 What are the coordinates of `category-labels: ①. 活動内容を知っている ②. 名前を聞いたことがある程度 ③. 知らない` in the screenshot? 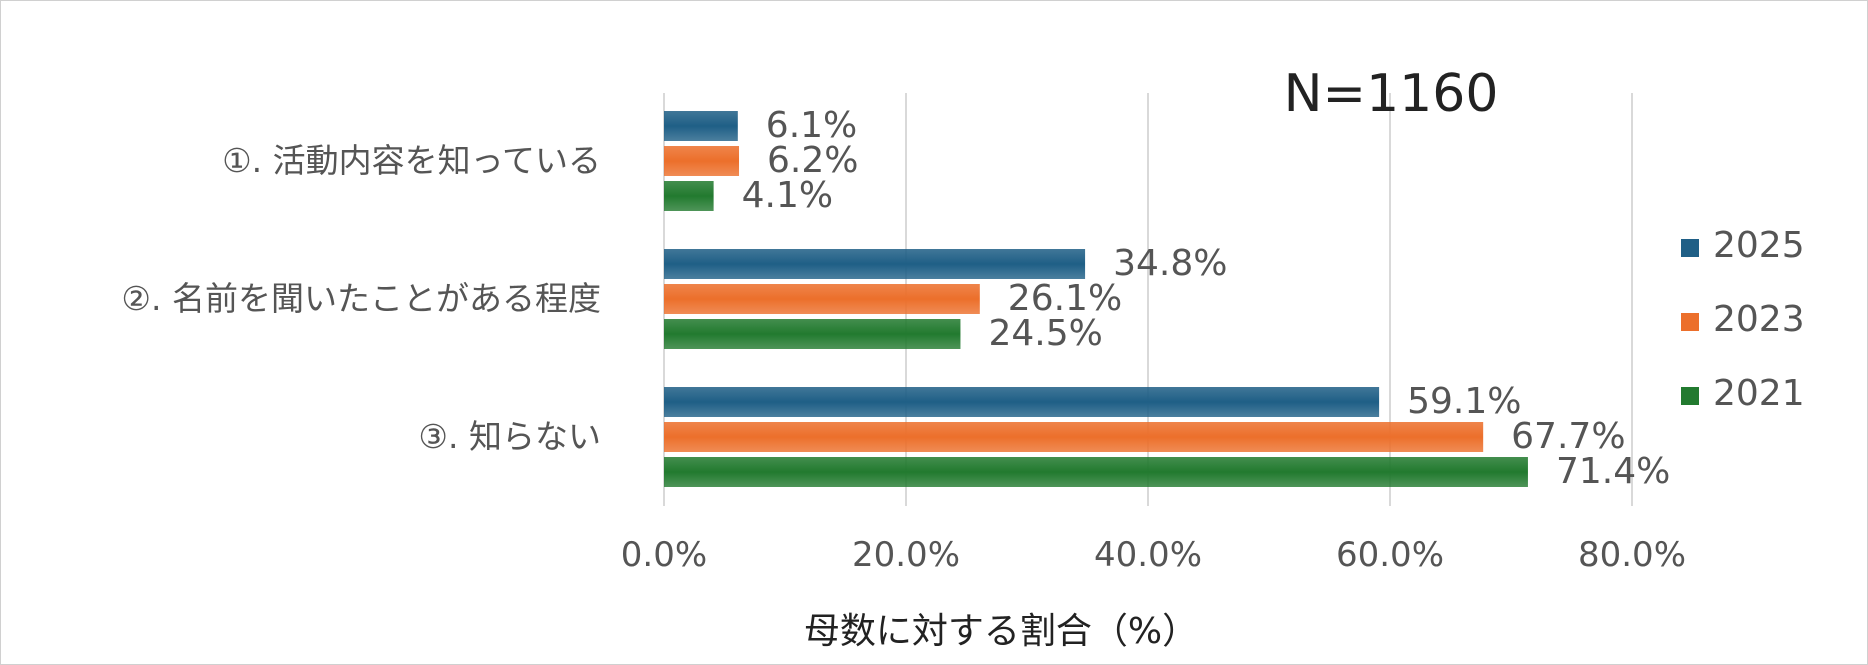 It's located at (361, 298).